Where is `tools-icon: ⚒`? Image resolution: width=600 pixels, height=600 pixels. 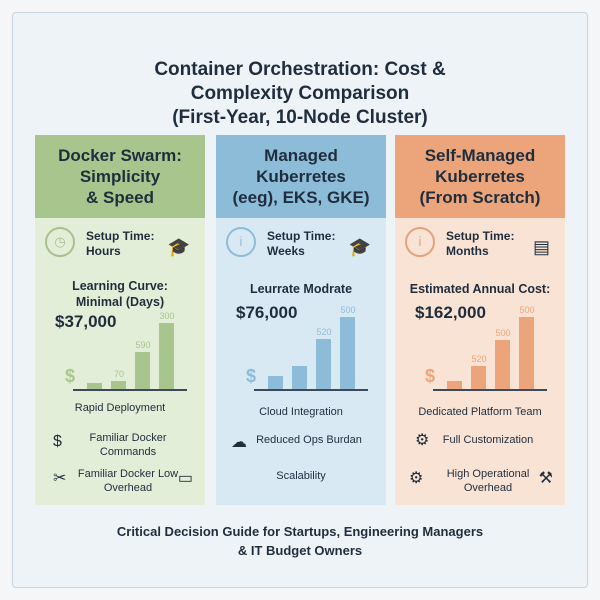
tools-icon: ⚒ is located at coordinates (545, 478).